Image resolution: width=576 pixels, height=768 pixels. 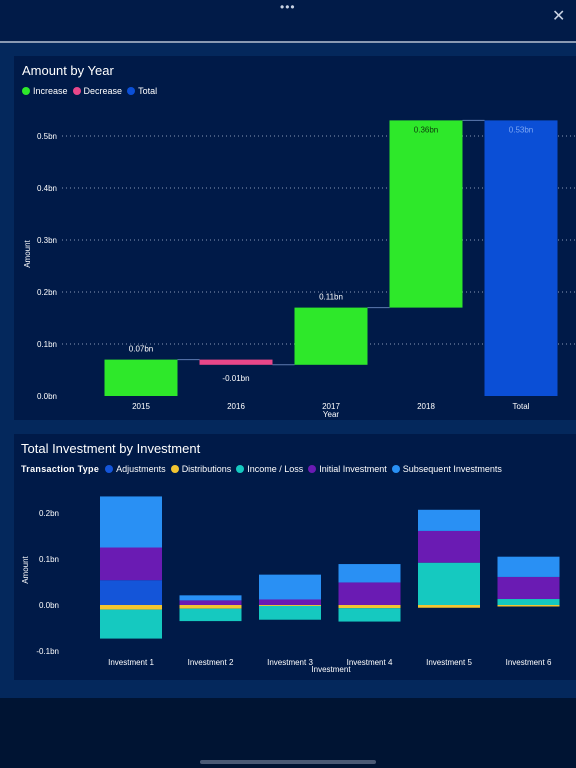 What do you see at coordinates (288, 733) in the screenshot?
I see `bottom-area` at bounding box center [288, 733].